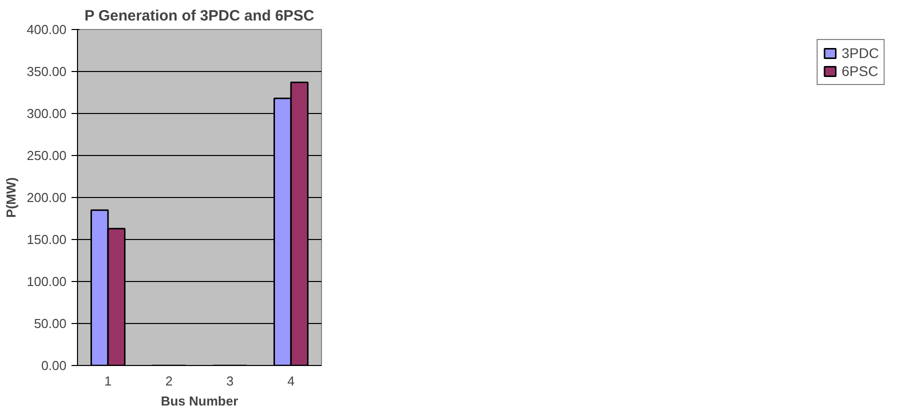 This screenshot has height=415, width=899. What do you see at coordinates (199, 16) in the screenshot?
I see `chart-title: P Generation of 3PDC and 6PSC` at bounding box center [199, 16].